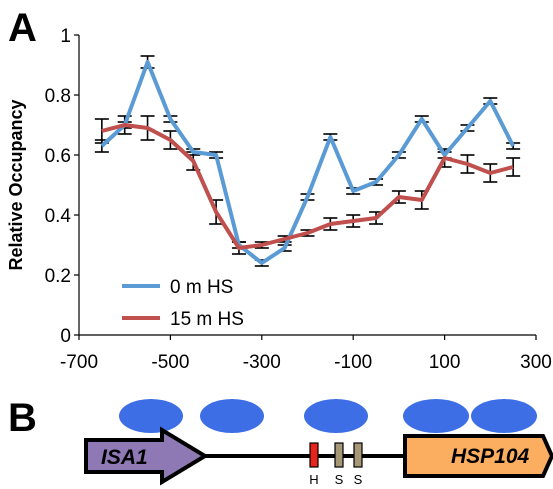  I want to click on y-axis-ticks: 0 0.2 0.4 0.6 0.8 1, so click(62, 186).